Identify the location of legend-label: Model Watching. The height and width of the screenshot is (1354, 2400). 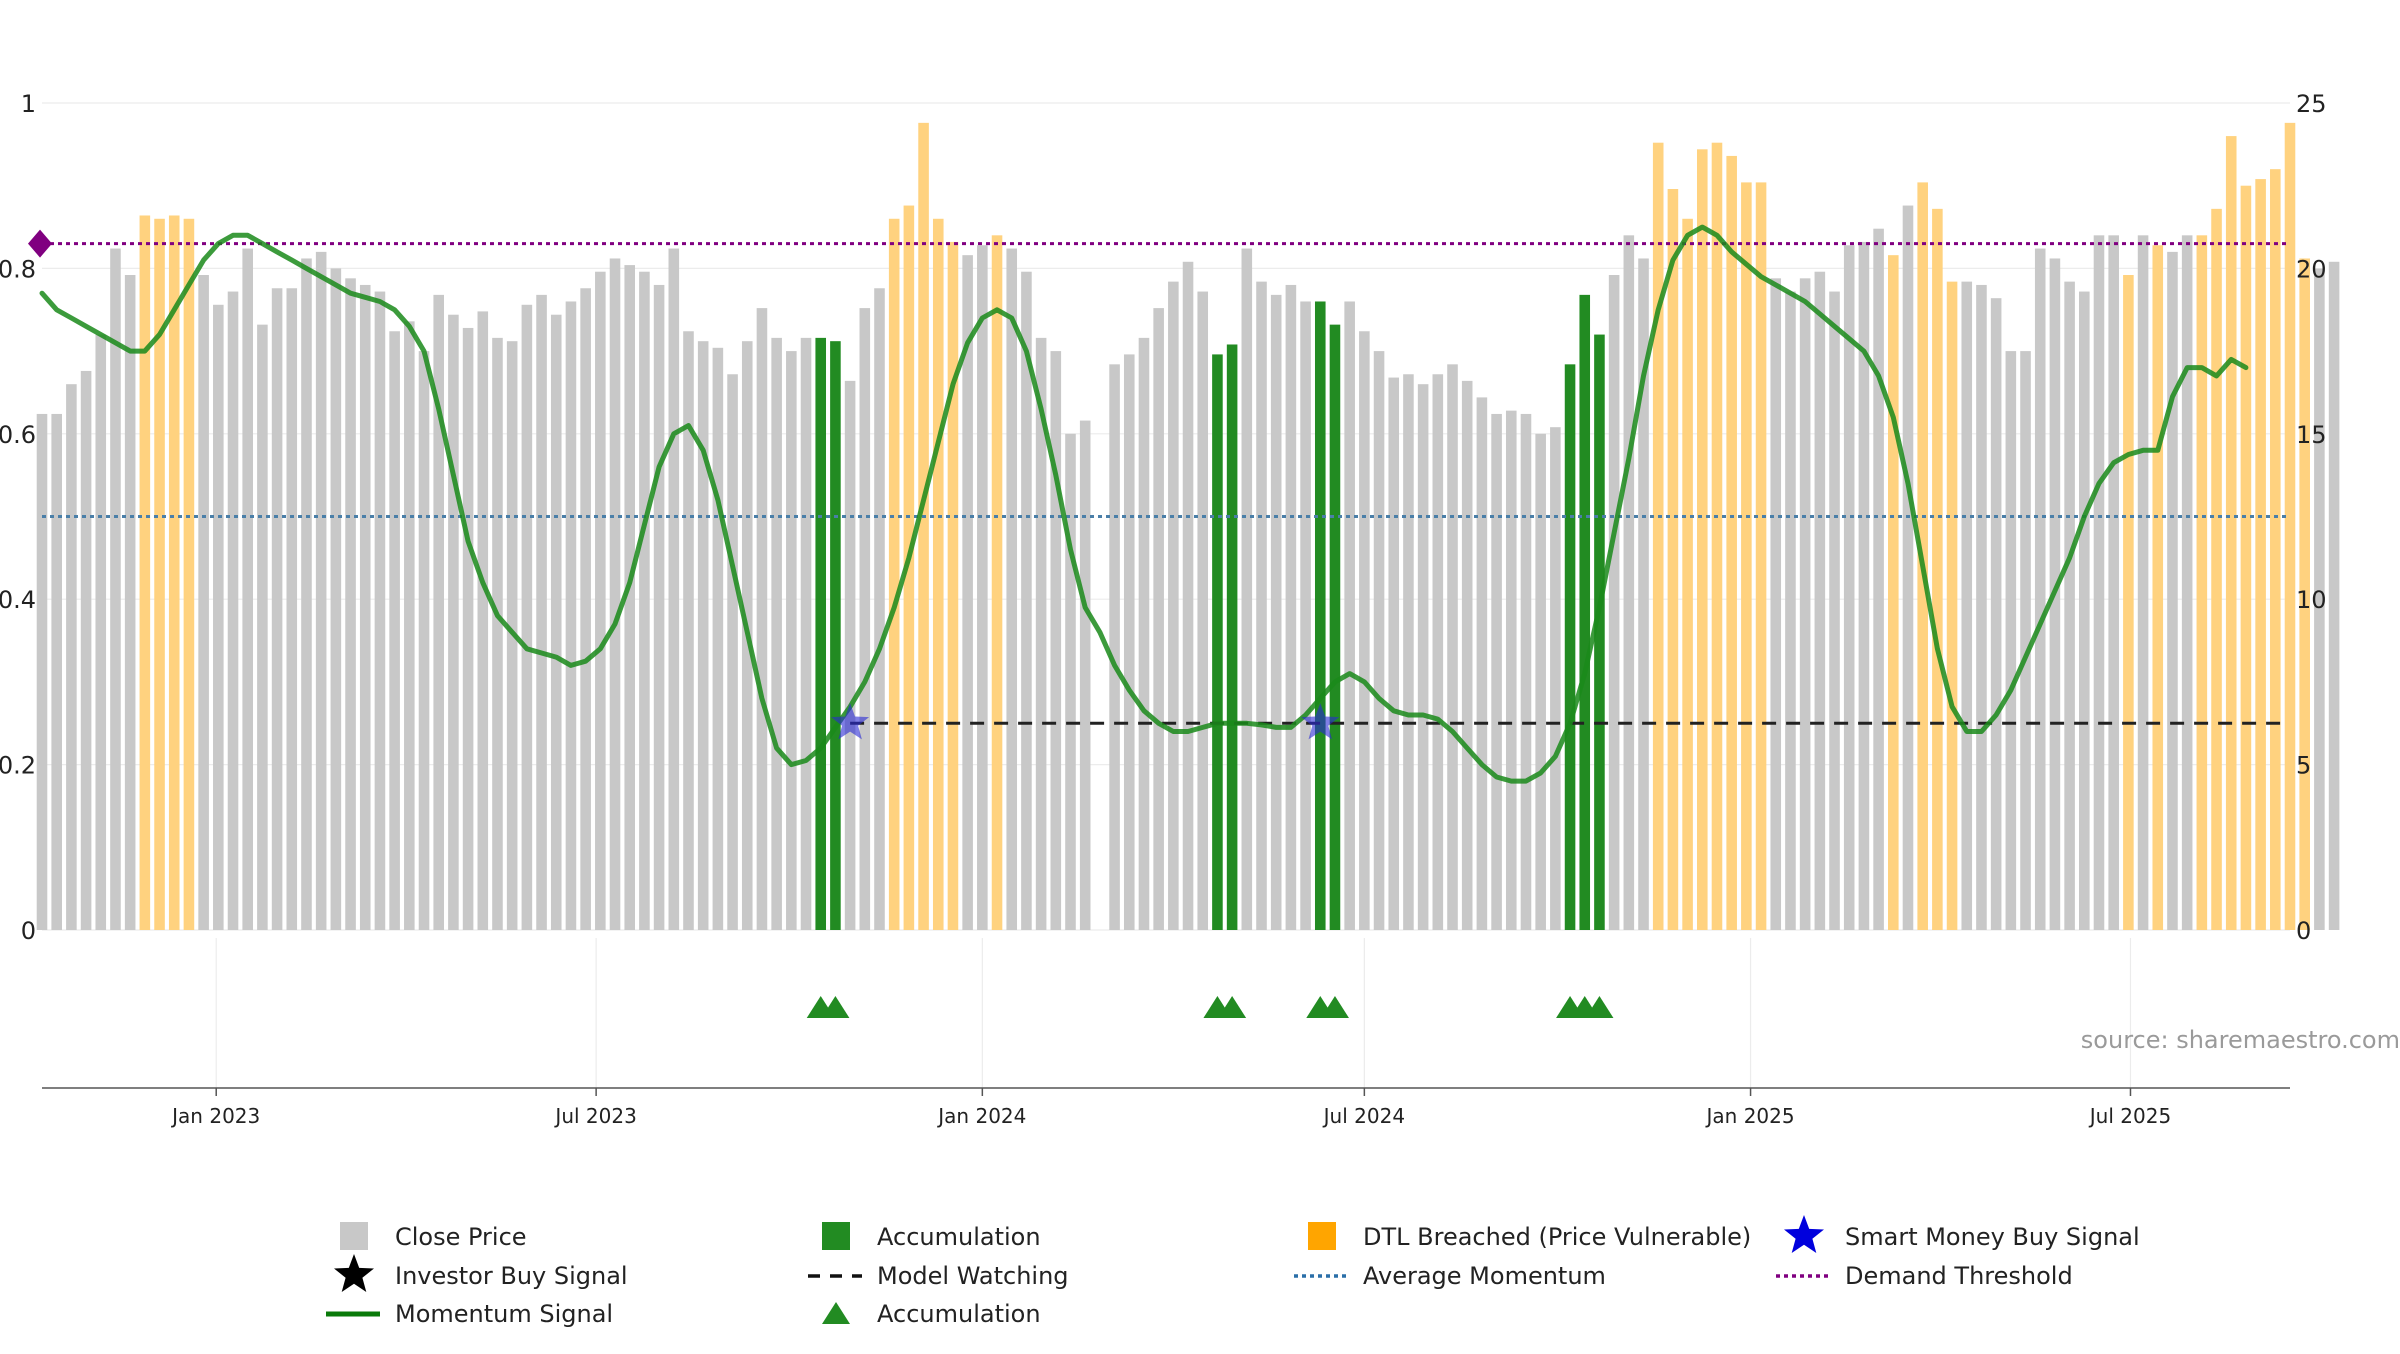
(973, 1276).